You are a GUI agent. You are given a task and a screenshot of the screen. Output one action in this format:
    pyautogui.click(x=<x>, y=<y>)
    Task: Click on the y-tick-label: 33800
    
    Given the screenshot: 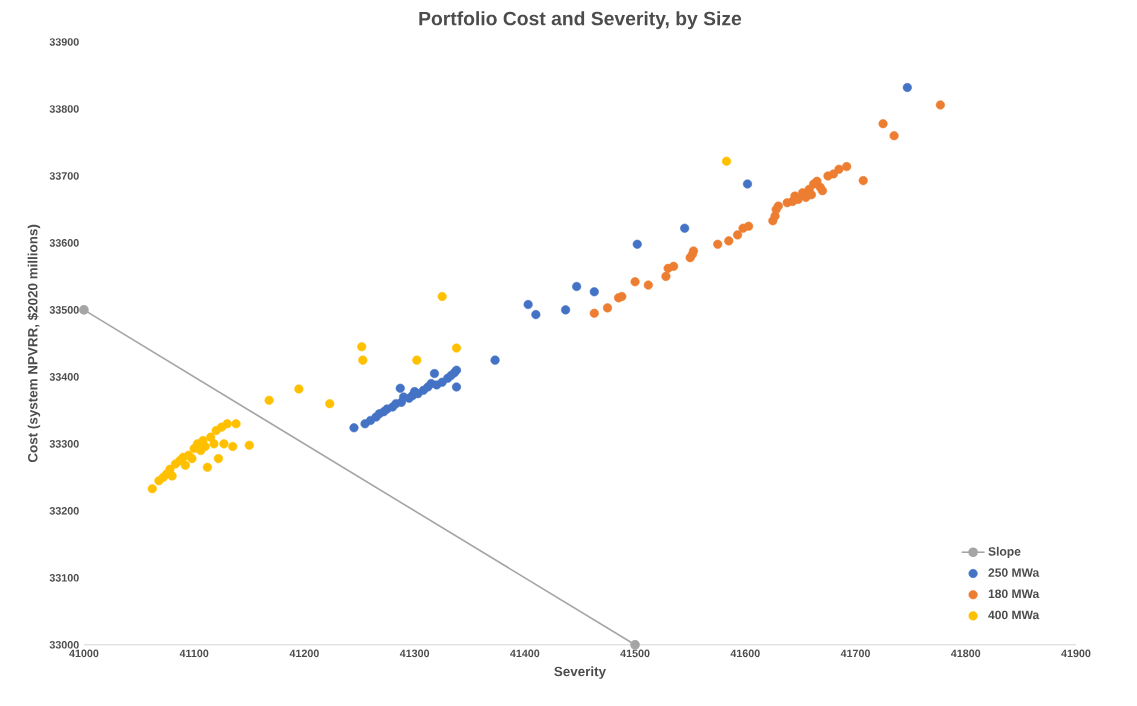 What is the action you would take?
    pyautogui.click(x=64, y=109)
    